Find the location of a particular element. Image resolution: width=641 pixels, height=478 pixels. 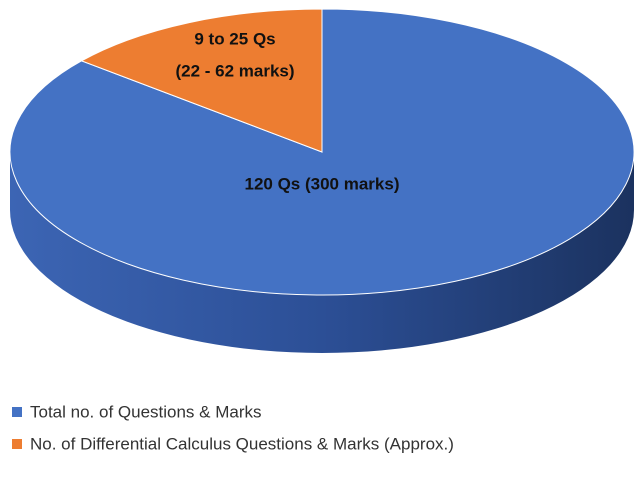

legend-label: Total no. of Questions & Marks is located at coordinates (146, 411).